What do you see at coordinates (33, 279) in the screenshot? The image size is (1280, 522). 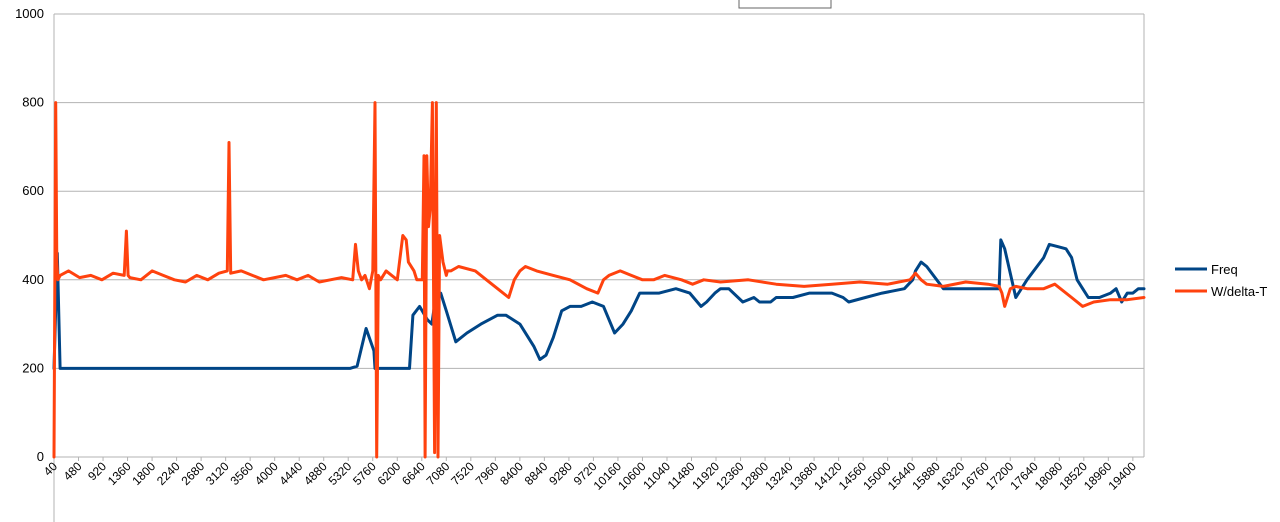 I see `y-tick-label: 400` at bounding box center [33, 279].